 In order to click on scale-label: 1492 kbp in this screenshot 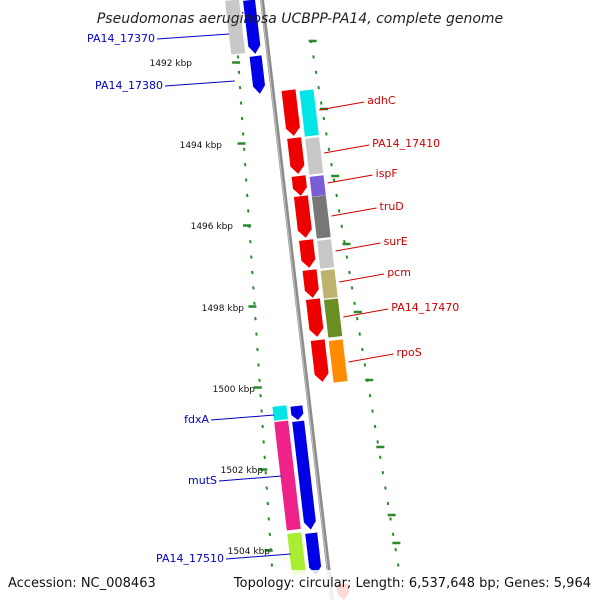, I will do `click(171, 64)`.